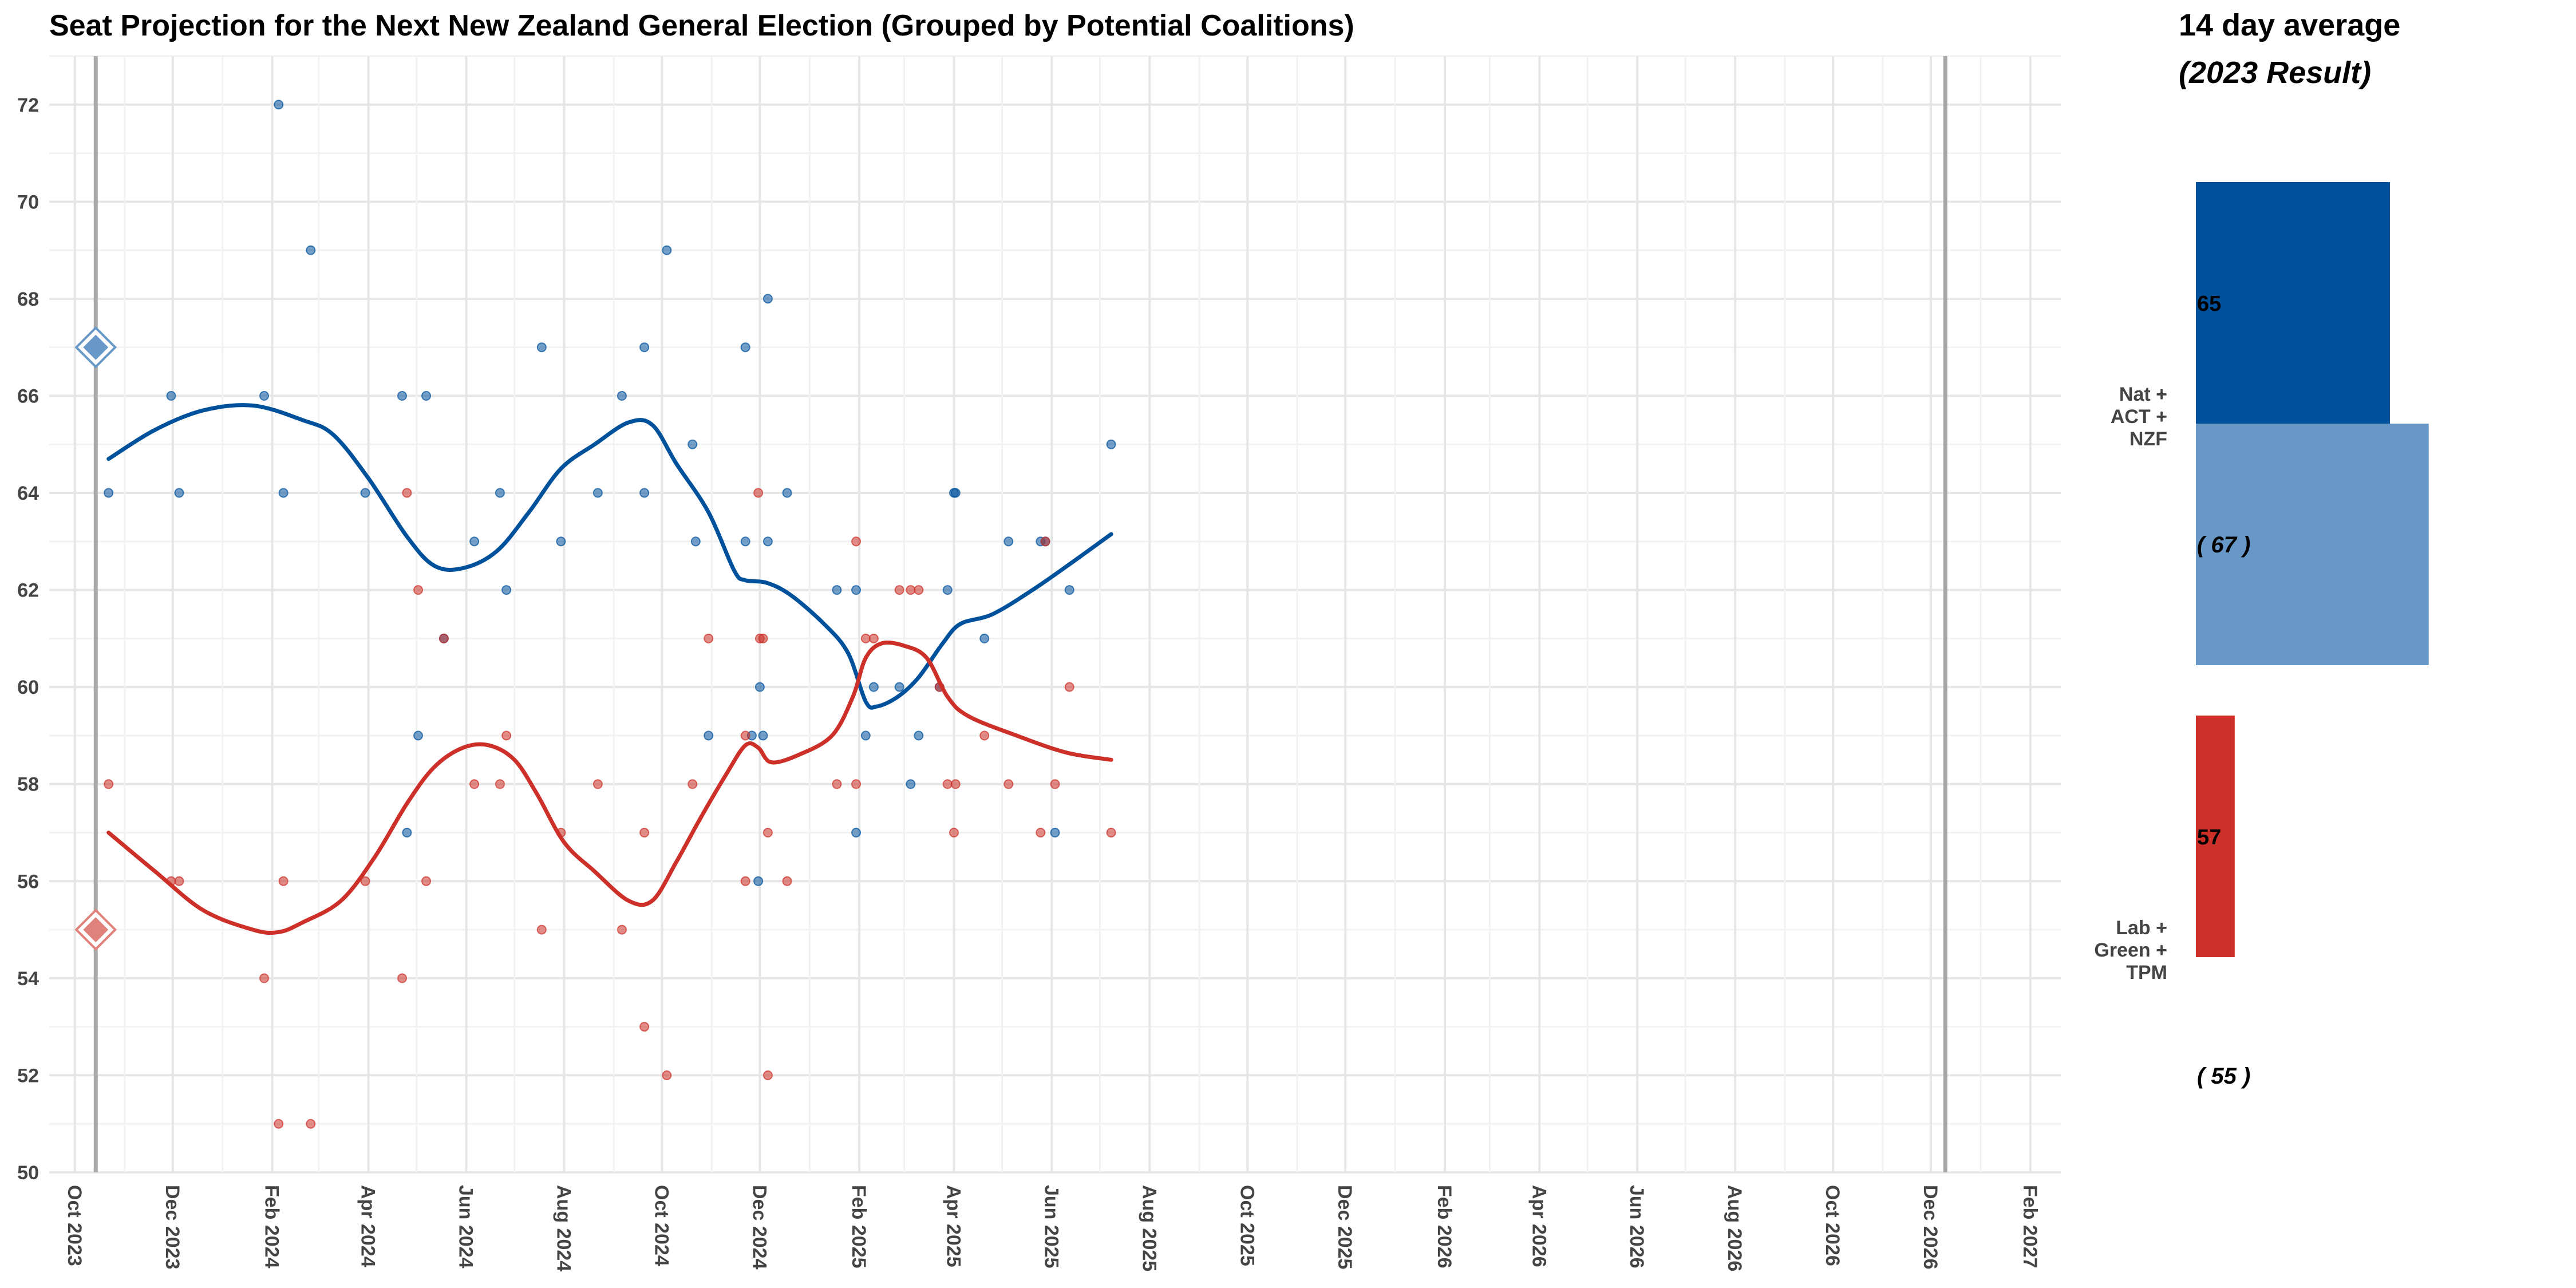 Image resolution: width=2576 pixels, height=1288 pixels. What do you see at coordinates (2148, 439) in the screenshot?
I see `bar-group-label: NZF` at bounding box center [2148, 439].